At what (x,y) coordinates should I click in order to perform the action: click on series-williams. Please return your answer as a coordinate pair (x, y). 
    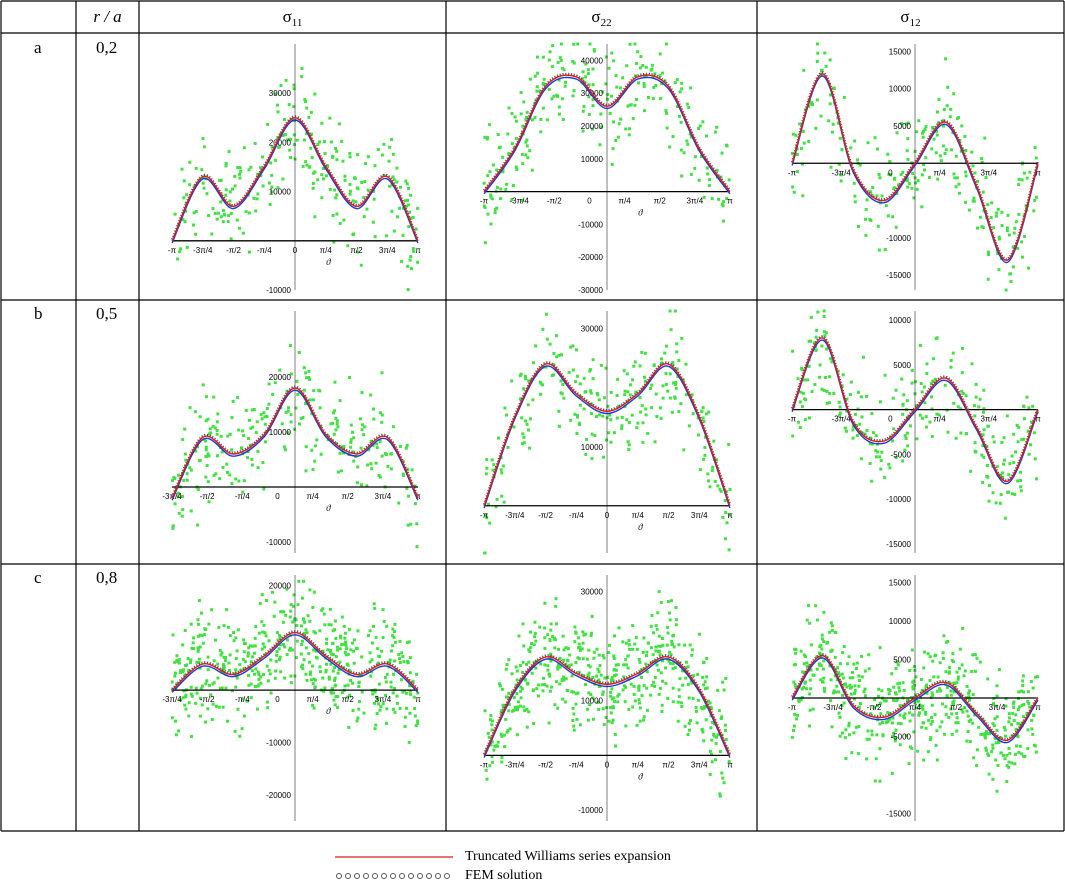
    Looking at the image, I should click on (295, 661).